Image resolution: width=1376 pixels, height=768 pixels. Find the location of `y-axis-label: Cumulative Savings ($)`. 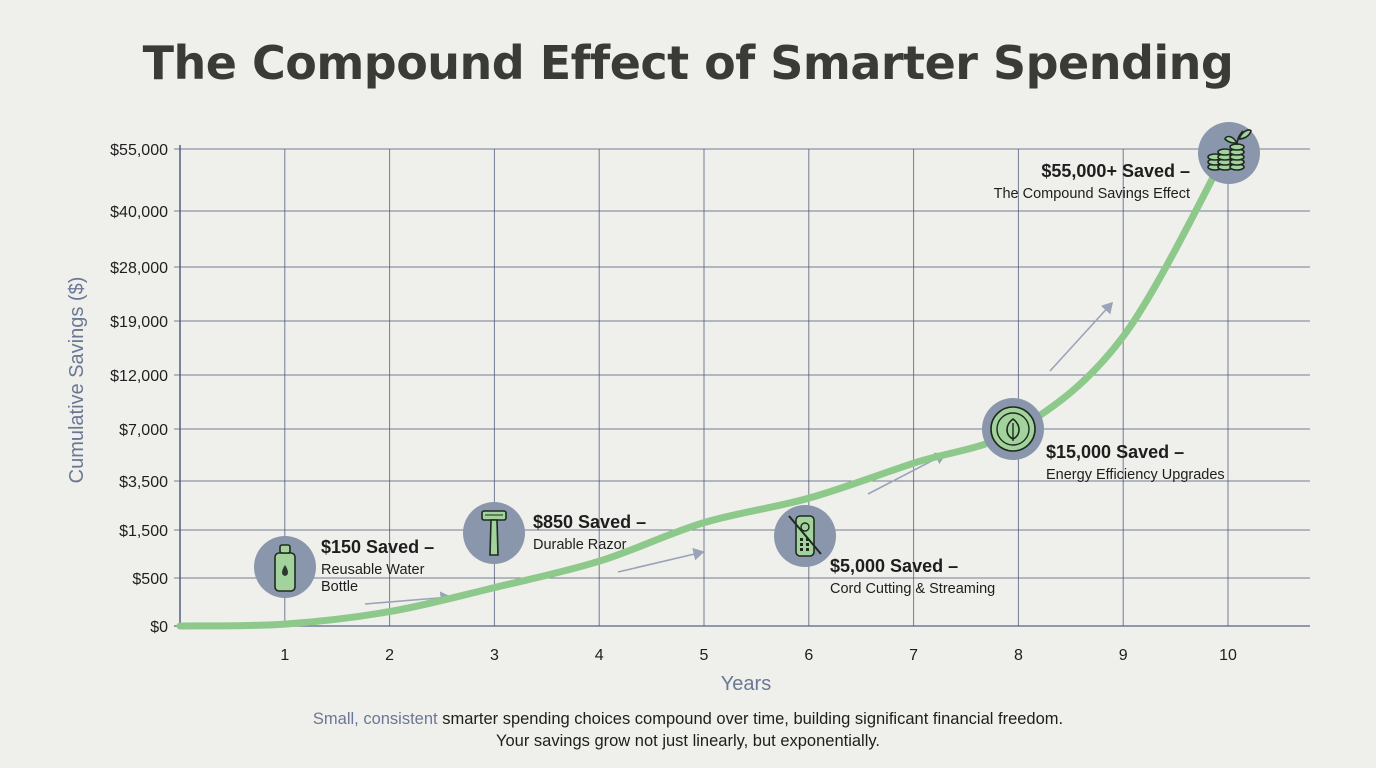

y-axis-label: Cumulative Savings ($) is located at coordinates (77, 380).